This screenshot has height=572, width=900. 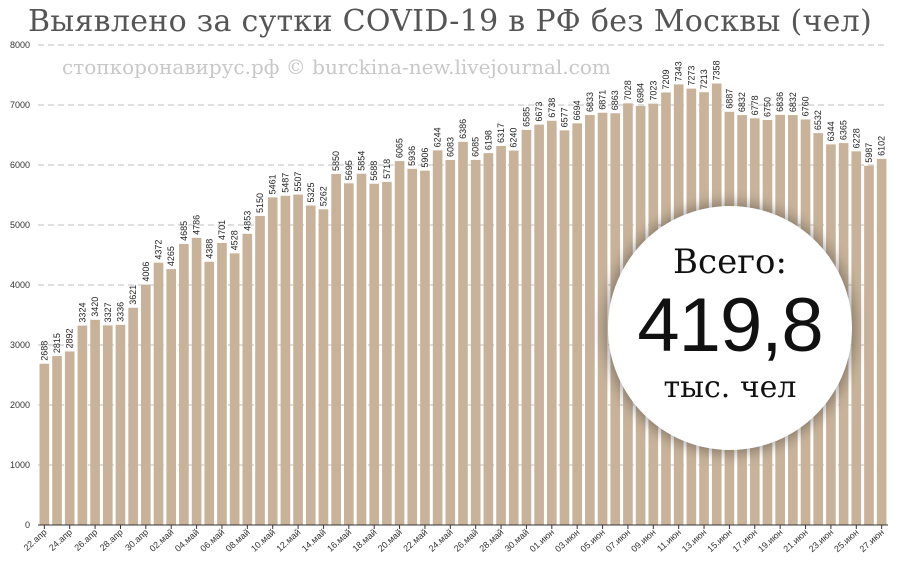 I want to click on bar-value-label: 6344, so click(x=831, y=131).